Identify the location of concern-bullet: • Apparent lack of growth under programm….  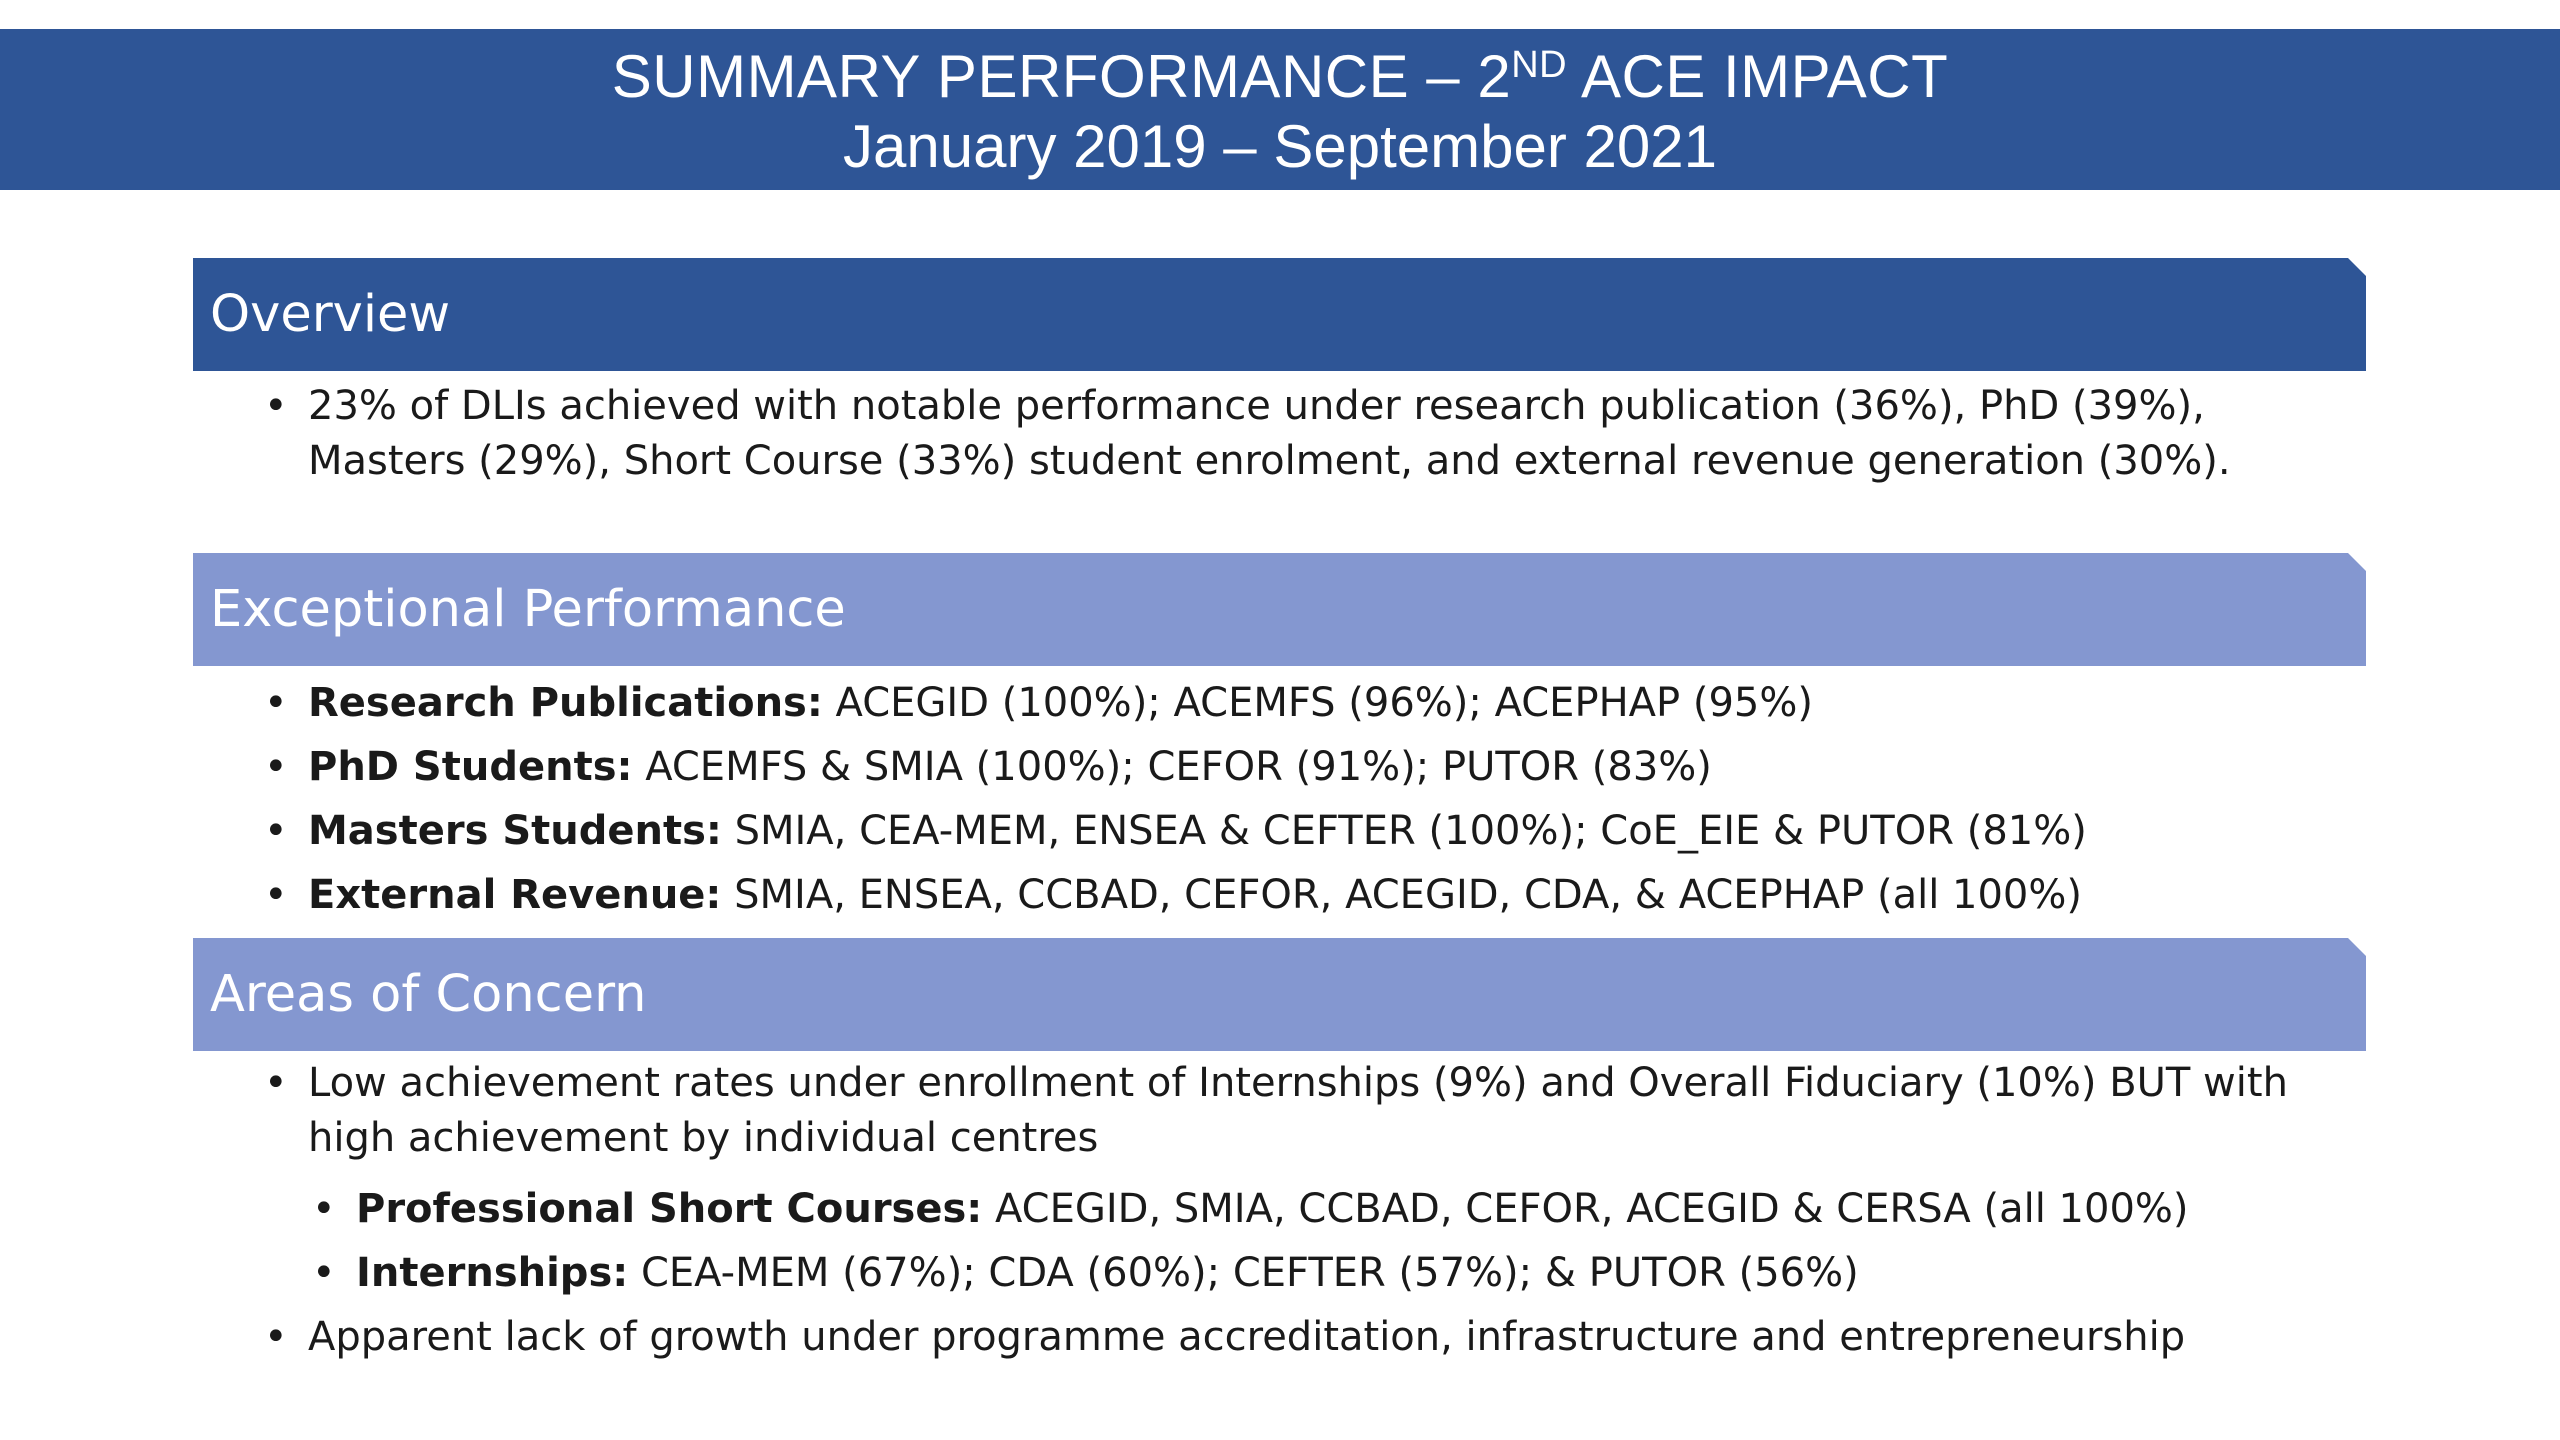
(1386, 1337).